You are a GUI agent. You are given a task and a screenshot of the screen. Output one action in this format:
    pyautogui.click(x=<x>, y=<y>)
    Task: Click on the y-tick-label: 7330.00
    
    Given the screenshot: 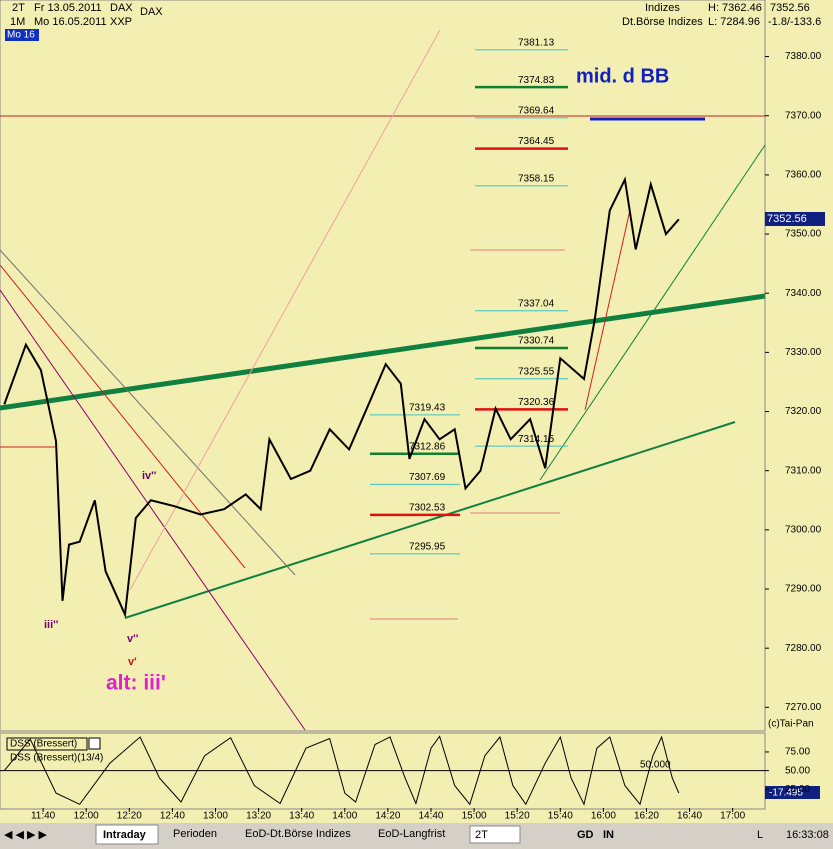 What is the action you would take?
    pyautogui.click(x=803, y=352)
    